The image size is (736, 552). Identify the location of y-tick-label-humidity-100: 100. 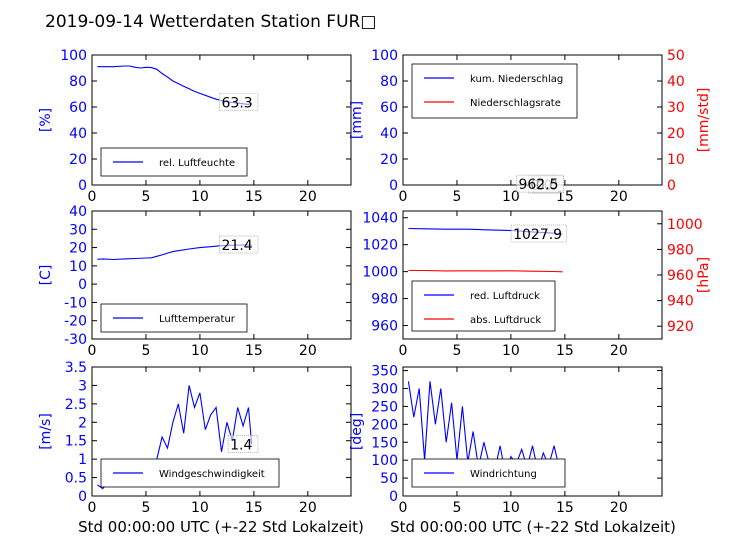
(73, 56).